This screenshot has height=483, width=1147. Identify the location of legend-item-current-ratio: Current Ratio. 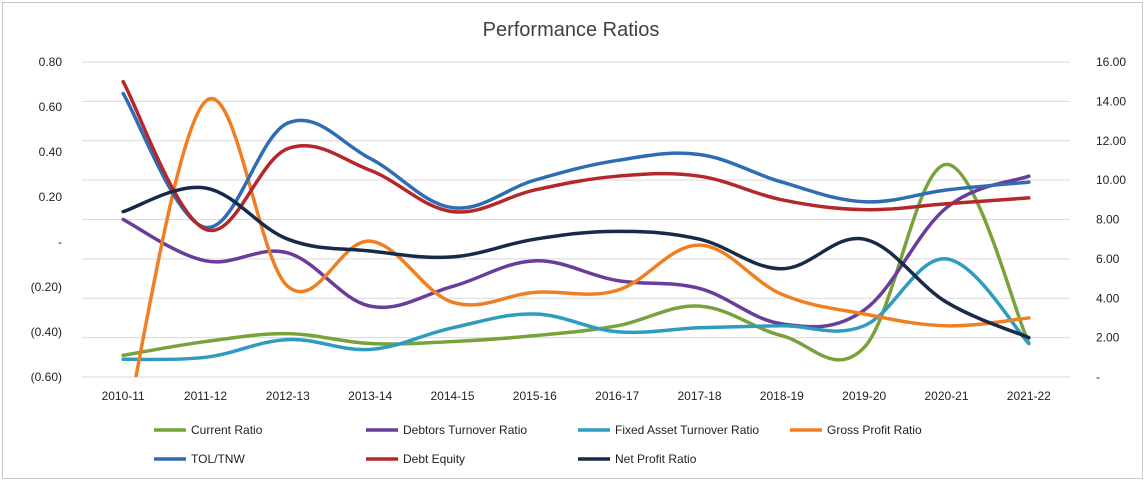
(208, 430).